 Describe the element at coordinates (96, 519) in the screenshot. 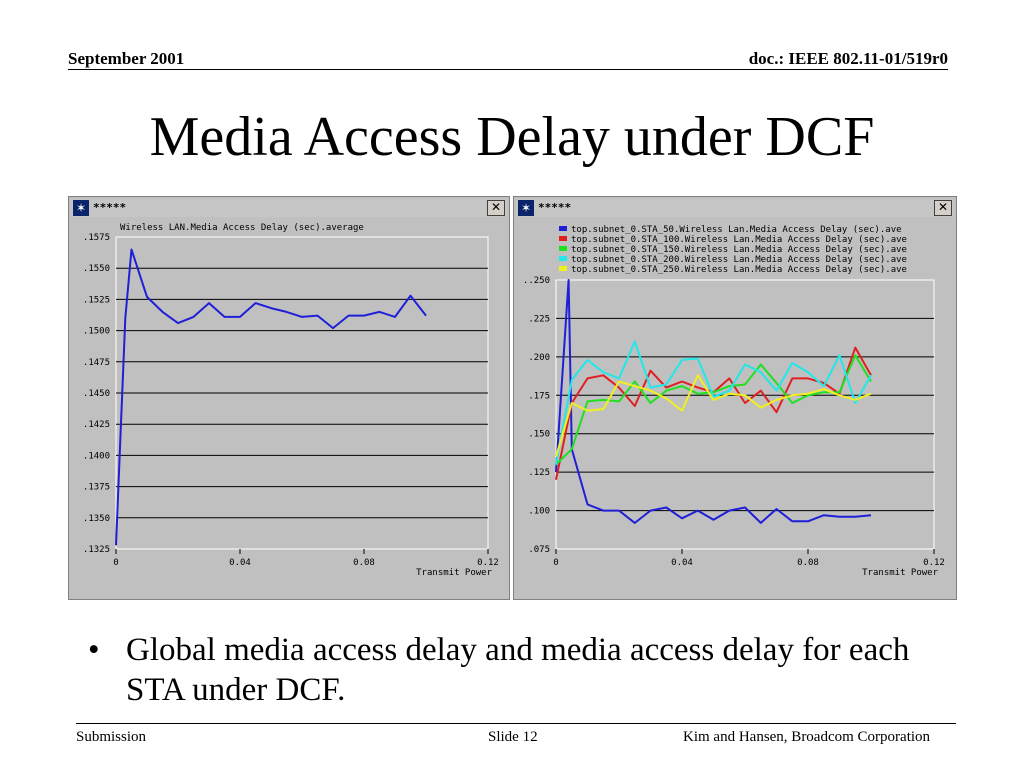

I see `y-tick-label: .1350` at that location.